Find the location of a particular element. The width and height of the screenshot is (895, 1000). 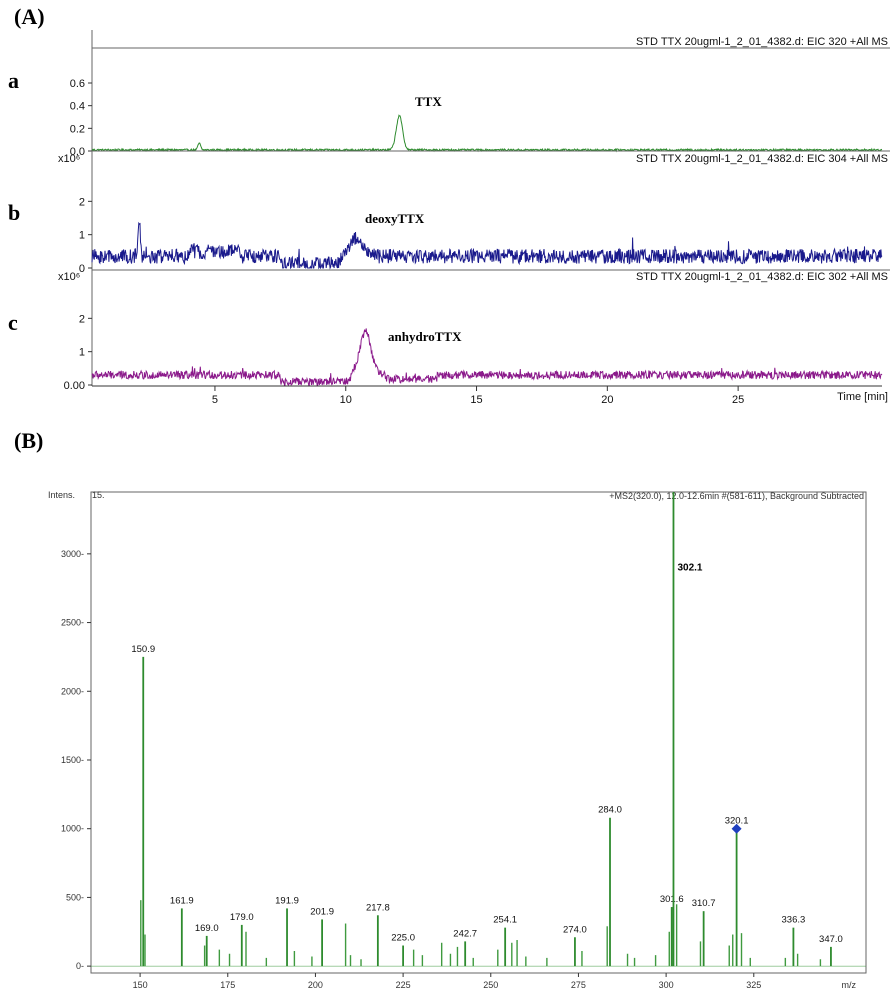

chromatogram-b-multiplier: x10⁶ is located at coordinates (69, 159).